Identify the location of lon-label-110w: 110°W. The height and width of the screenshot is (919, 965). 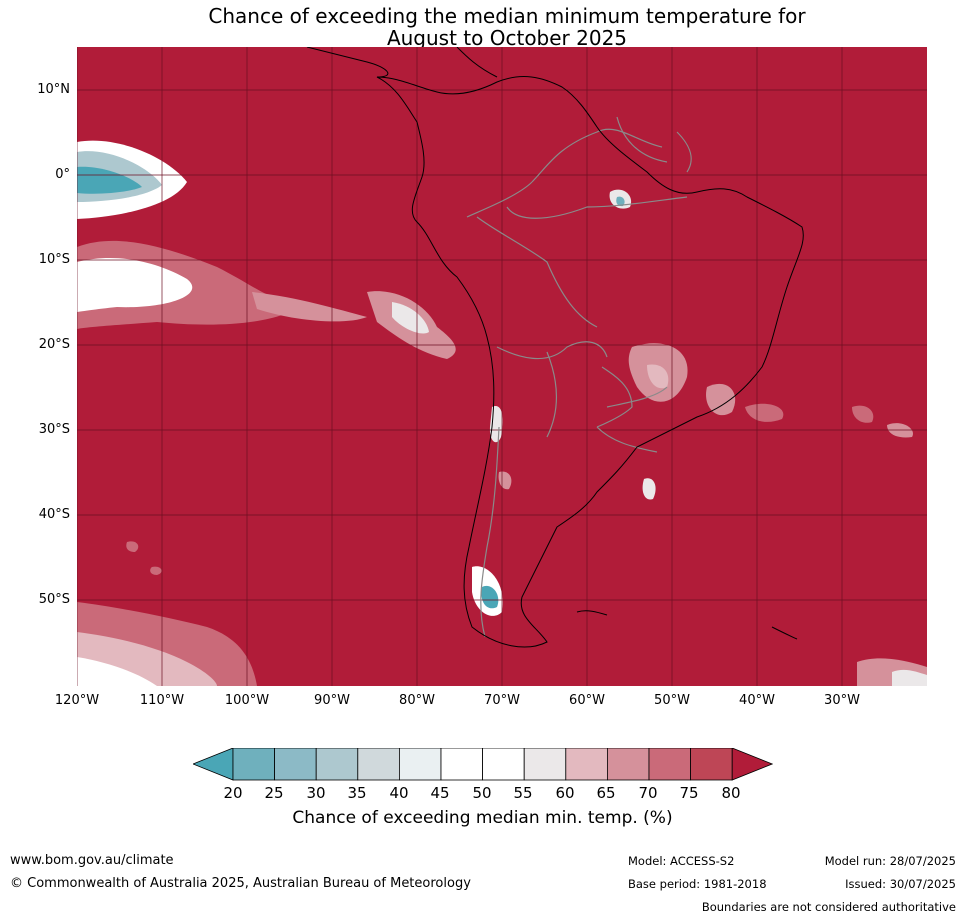
(162, 700).